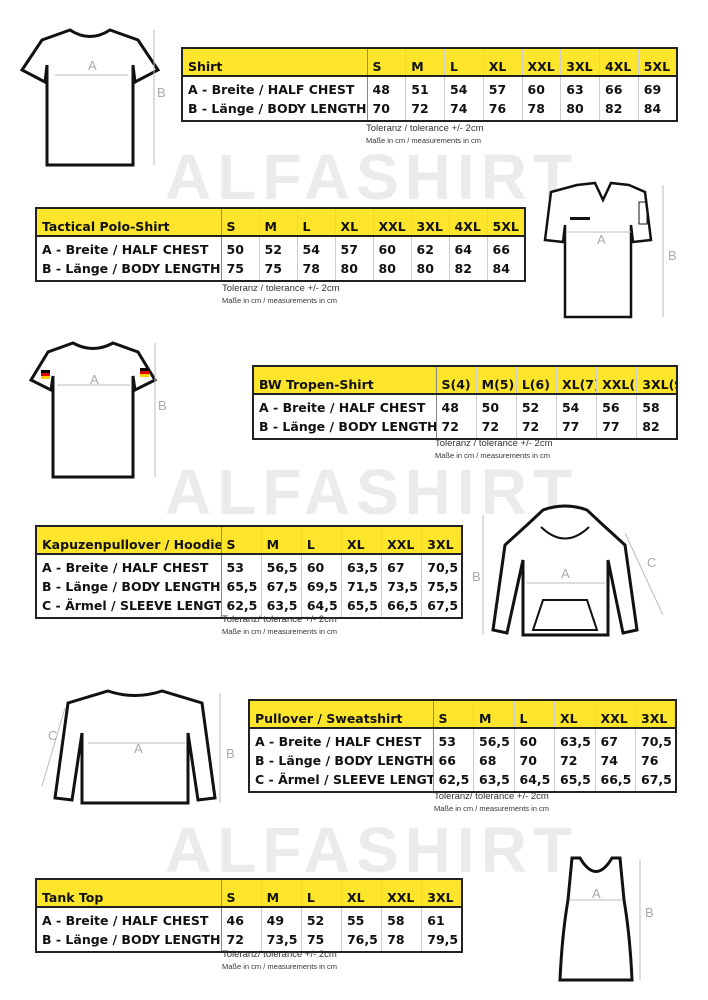  I want to click on measurement-cell: 68, so click(494, 759).